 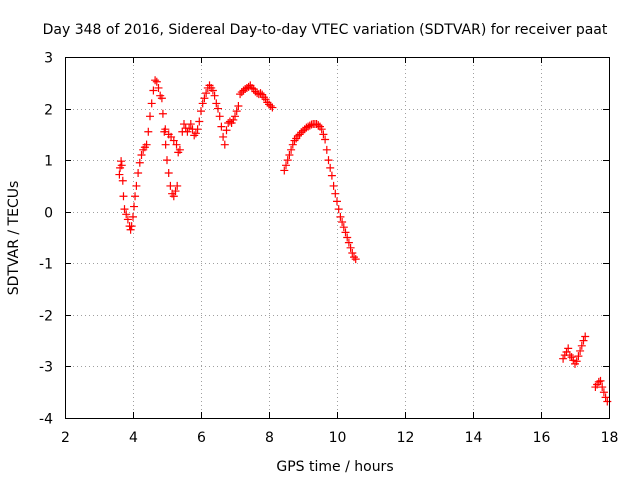 I want to click on x-axis-label: GPS time / hours, so click(x=334, y=467).